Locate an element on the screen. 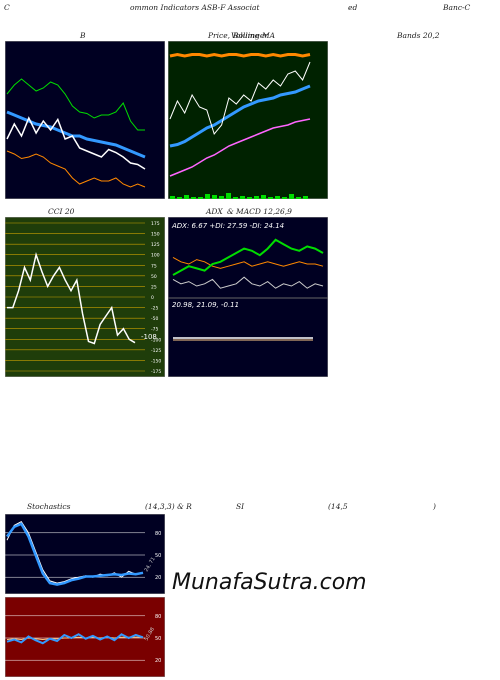  adx-label: ADX: 6.67 +DI: 27.59 -DI: 24.14 is located at coordinates (227, 226).